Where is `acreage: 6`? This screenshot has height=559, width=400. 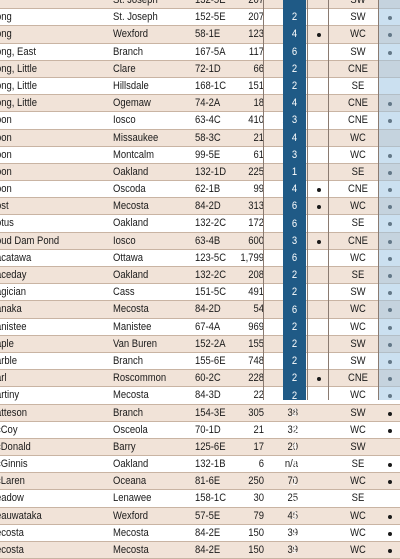
acreage: 6 is located at coordinates (261, 464).